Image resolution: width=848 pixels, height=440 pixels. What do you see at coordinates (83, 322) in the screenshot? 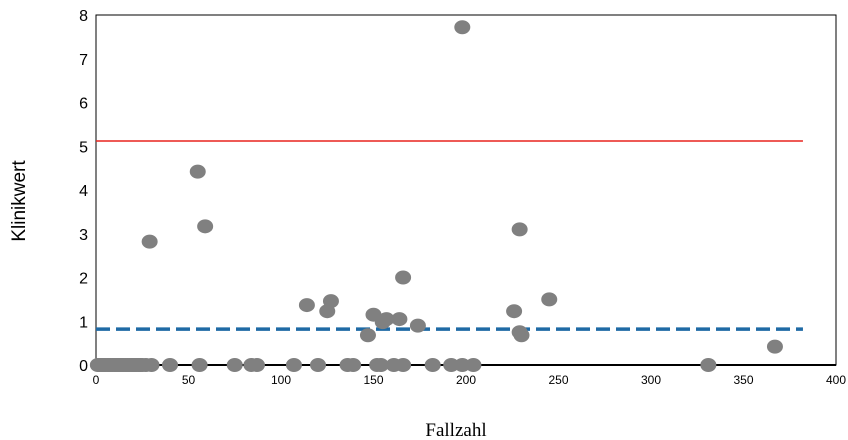
I see `y-tick-label: 1` at bounding box center [83, 322].